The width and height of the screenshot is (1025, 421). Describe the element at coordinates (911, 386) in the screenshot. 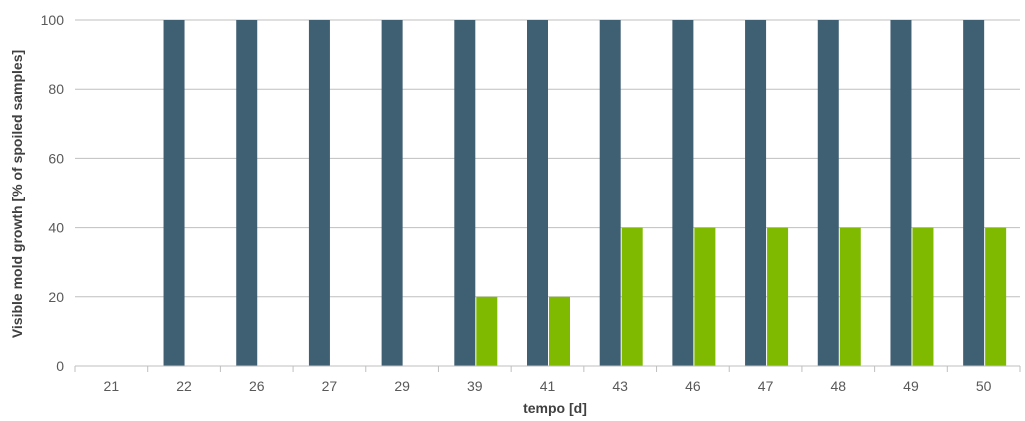

I see `x-tick-label: 49` at that location.